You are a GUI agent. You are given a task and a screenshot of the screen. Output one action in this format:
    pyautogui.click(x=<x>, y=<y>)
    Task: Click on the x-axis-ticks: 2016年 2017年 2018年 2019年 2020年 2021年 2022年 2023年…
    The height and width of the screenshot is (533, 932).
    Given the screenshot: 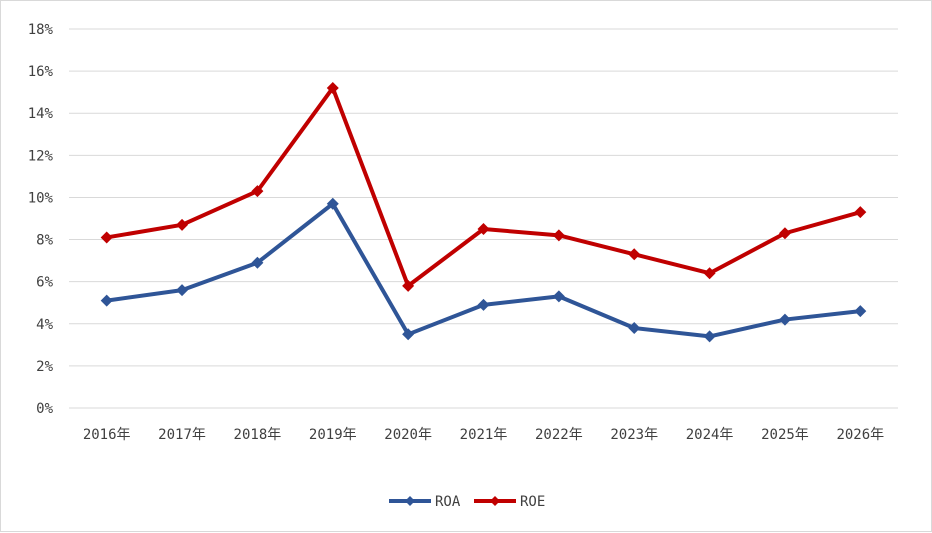 What is the action you would take?
    pyautogui.click(x=483, y=435)
    